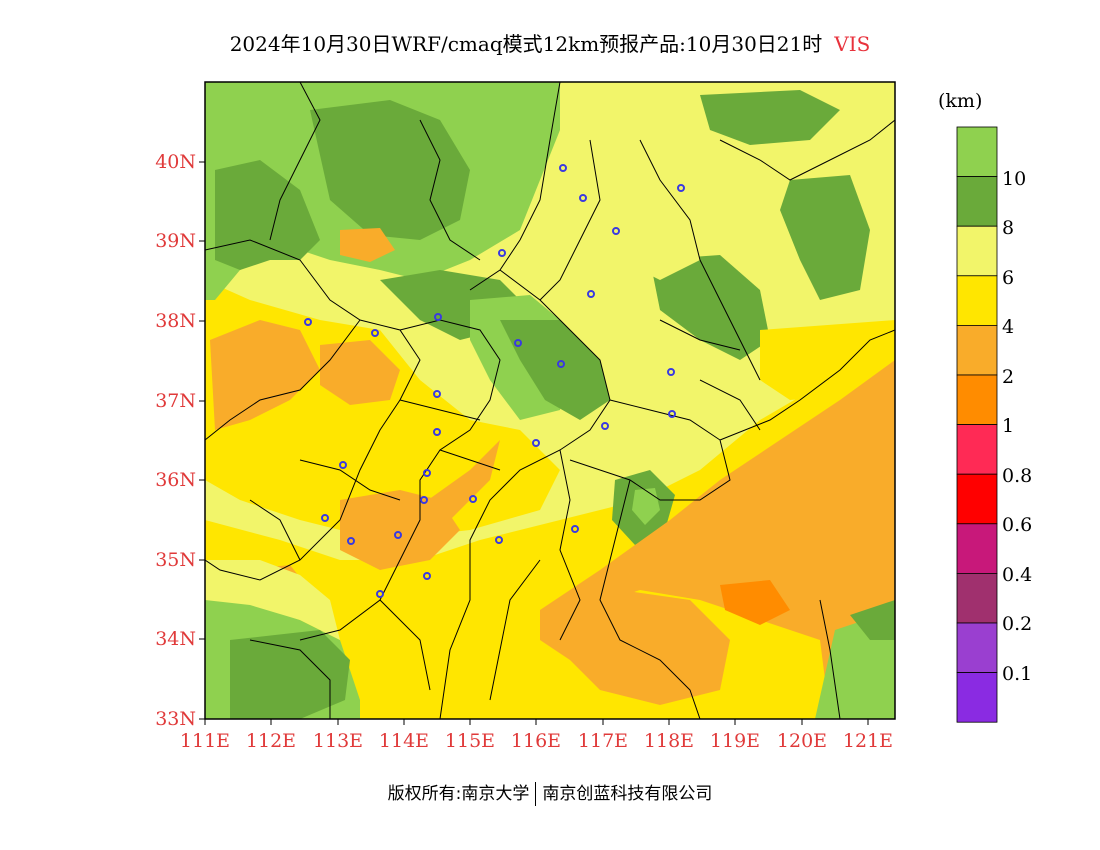  What do you see at coordinates (960, 101) in the screenshot?
I see `colorbar-unit: (km)` at bounding box center [960, 101].